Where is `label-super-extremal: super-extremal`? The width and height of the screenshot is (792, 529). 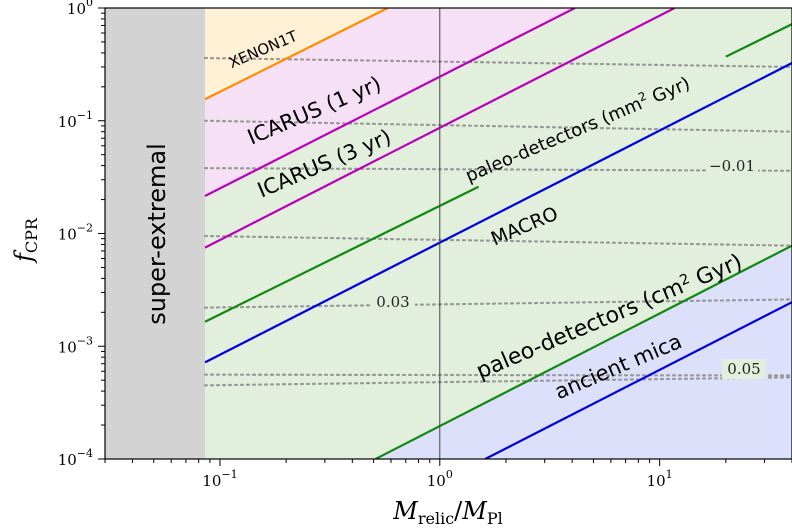
label-super-extremal: super-extremal is located at coordinates (157, 234).